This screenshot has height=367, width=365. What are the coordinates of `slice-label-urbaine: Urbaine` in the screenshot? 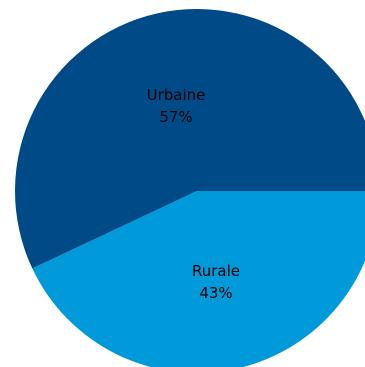 It's located at (176, 95).